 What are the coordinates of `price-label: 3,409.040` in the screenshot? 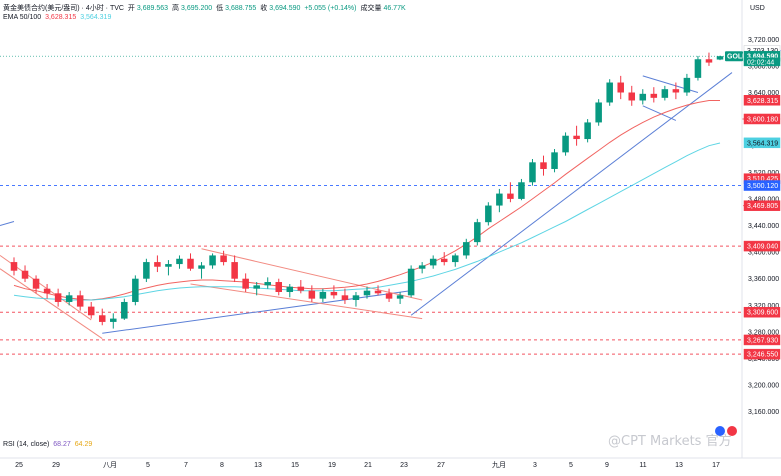 It's located at (762, 247).